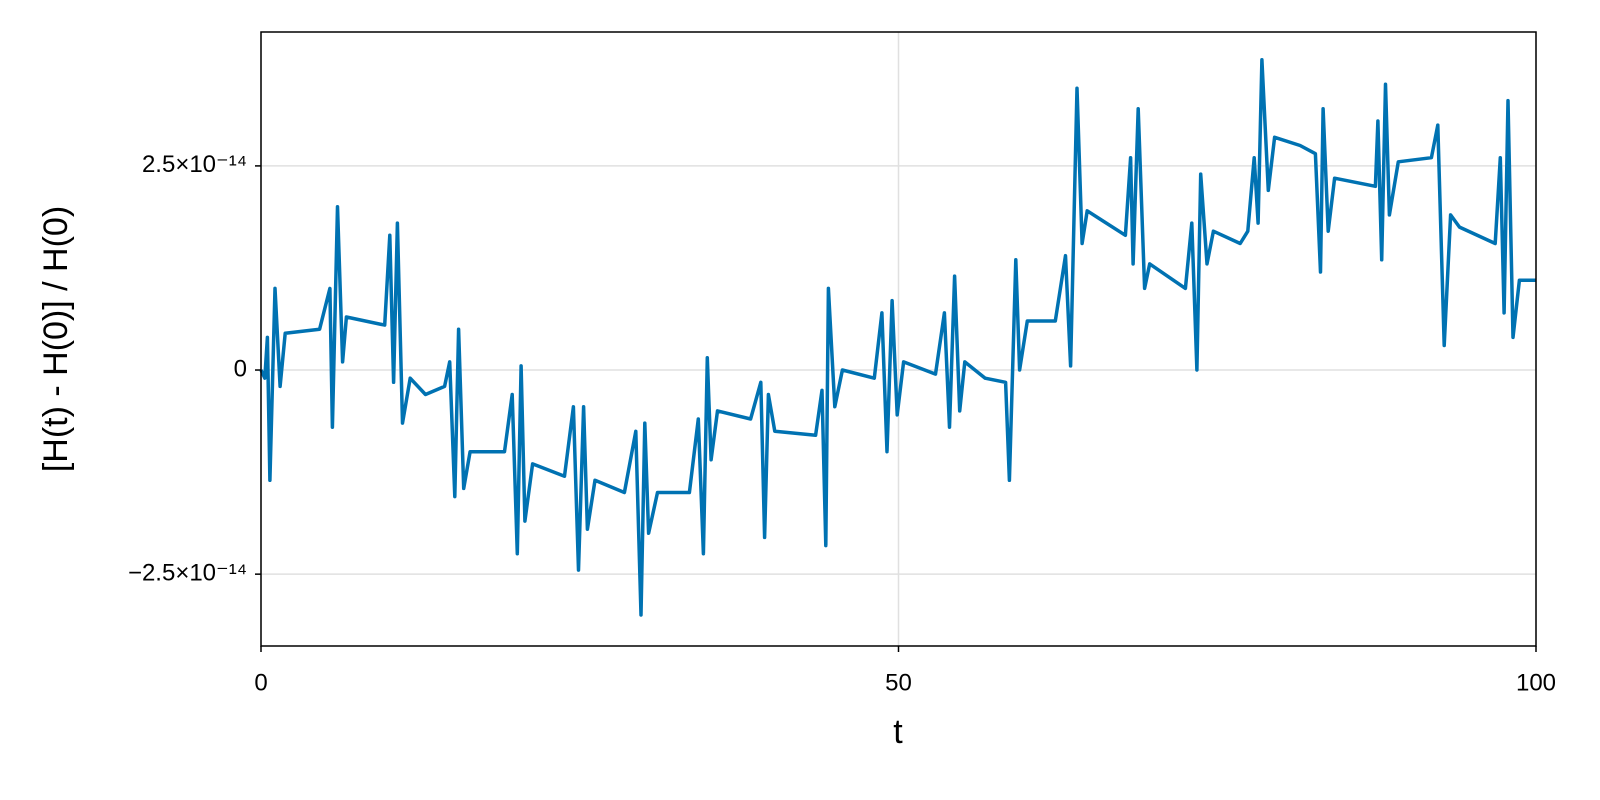 The height and width of the screenshot is (800, 1600). I want to click on y-tick-label: 0, so click(240, 368).